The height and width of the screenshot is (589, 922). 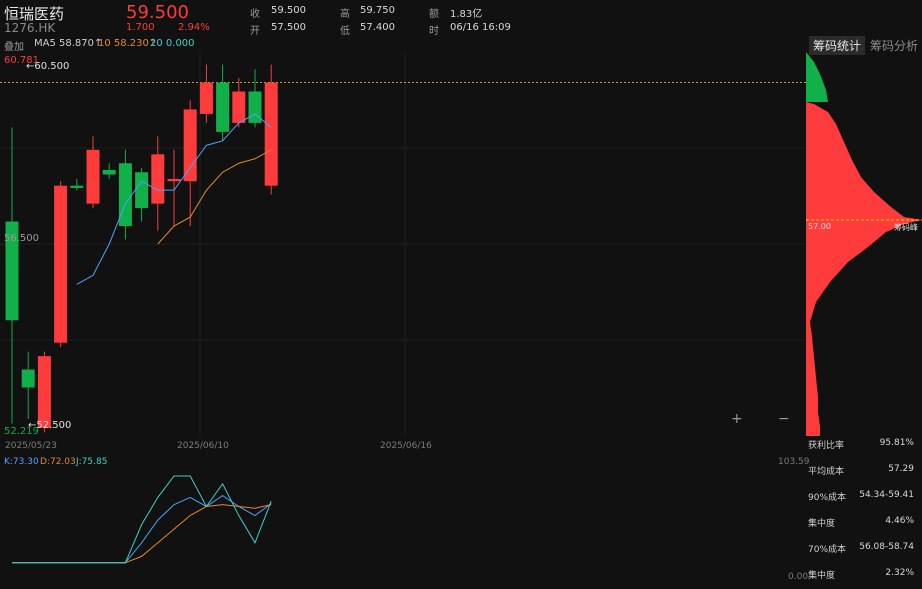 I want to click on zoom-out-button: −, so click(x=784, y=419).